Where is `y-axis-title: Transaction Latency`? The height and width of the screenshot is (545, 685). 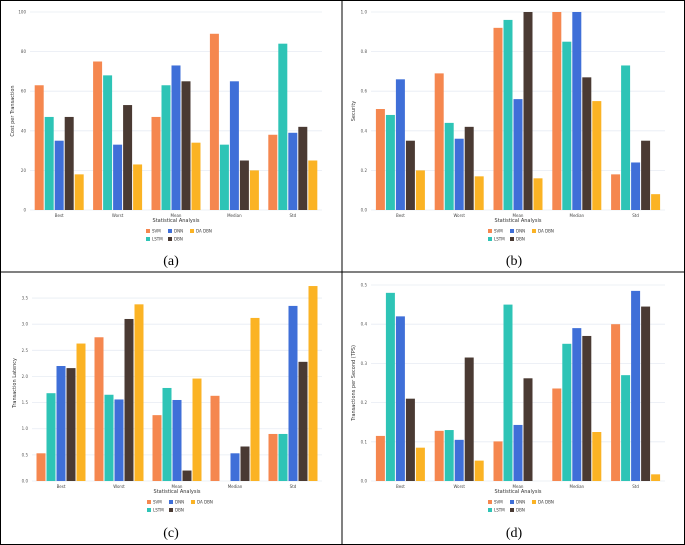 y-axis-title: Transaction Latency is located at coordinates (15, 383).